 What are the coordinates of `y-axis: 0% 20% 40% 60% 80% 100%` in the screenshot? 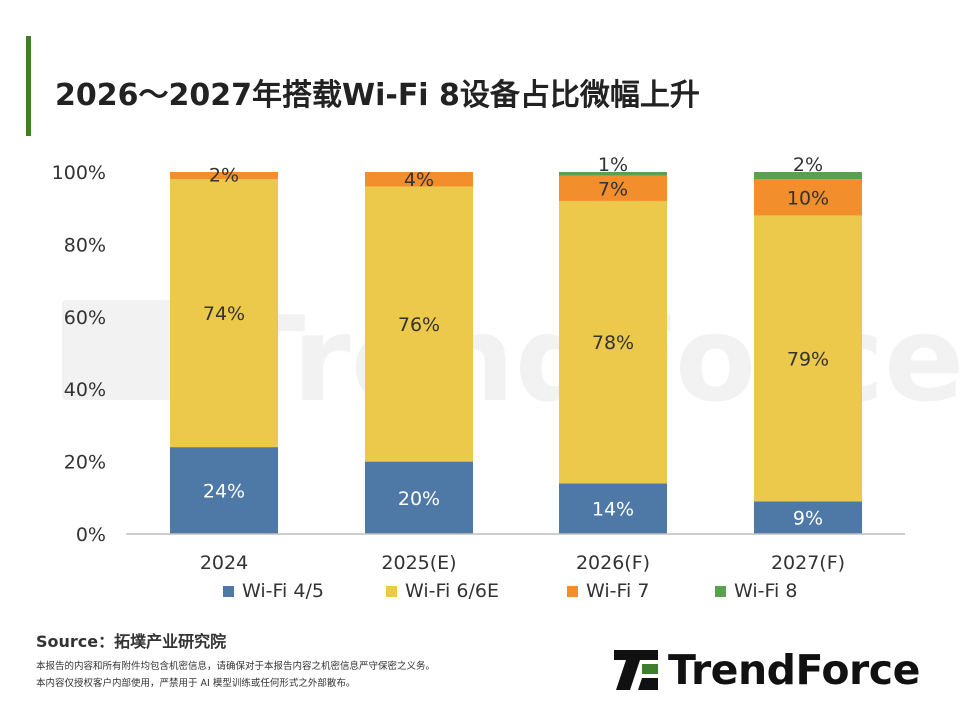 It's located at (79, 354).